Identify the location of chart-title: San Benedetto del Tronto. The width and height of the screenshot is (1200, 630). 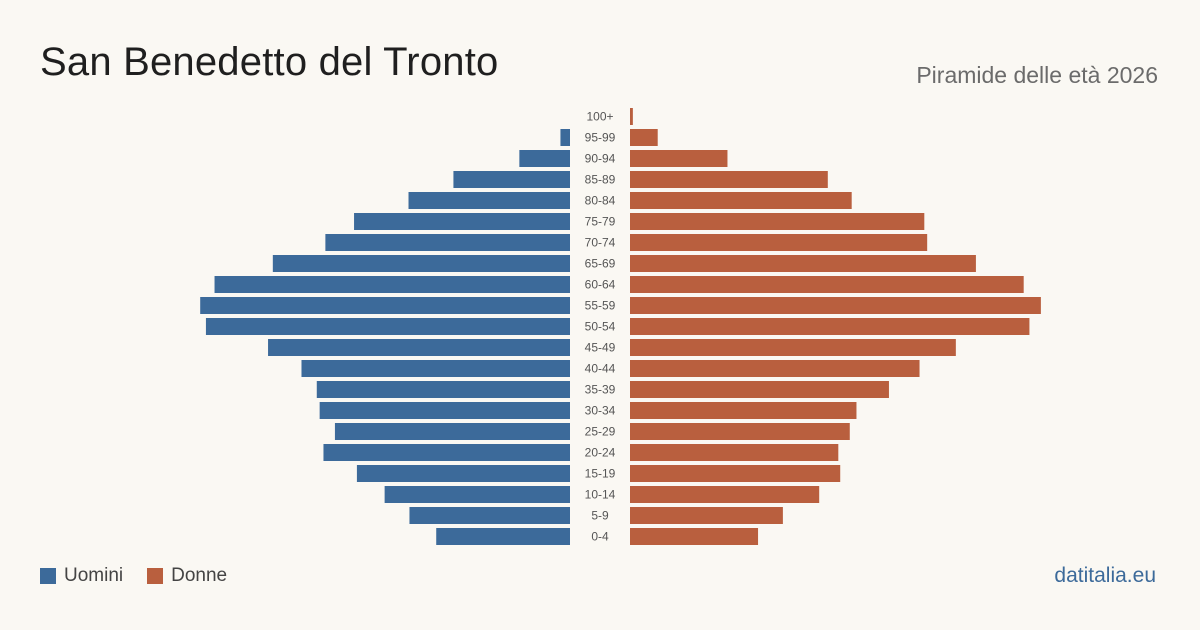
(269, 62).